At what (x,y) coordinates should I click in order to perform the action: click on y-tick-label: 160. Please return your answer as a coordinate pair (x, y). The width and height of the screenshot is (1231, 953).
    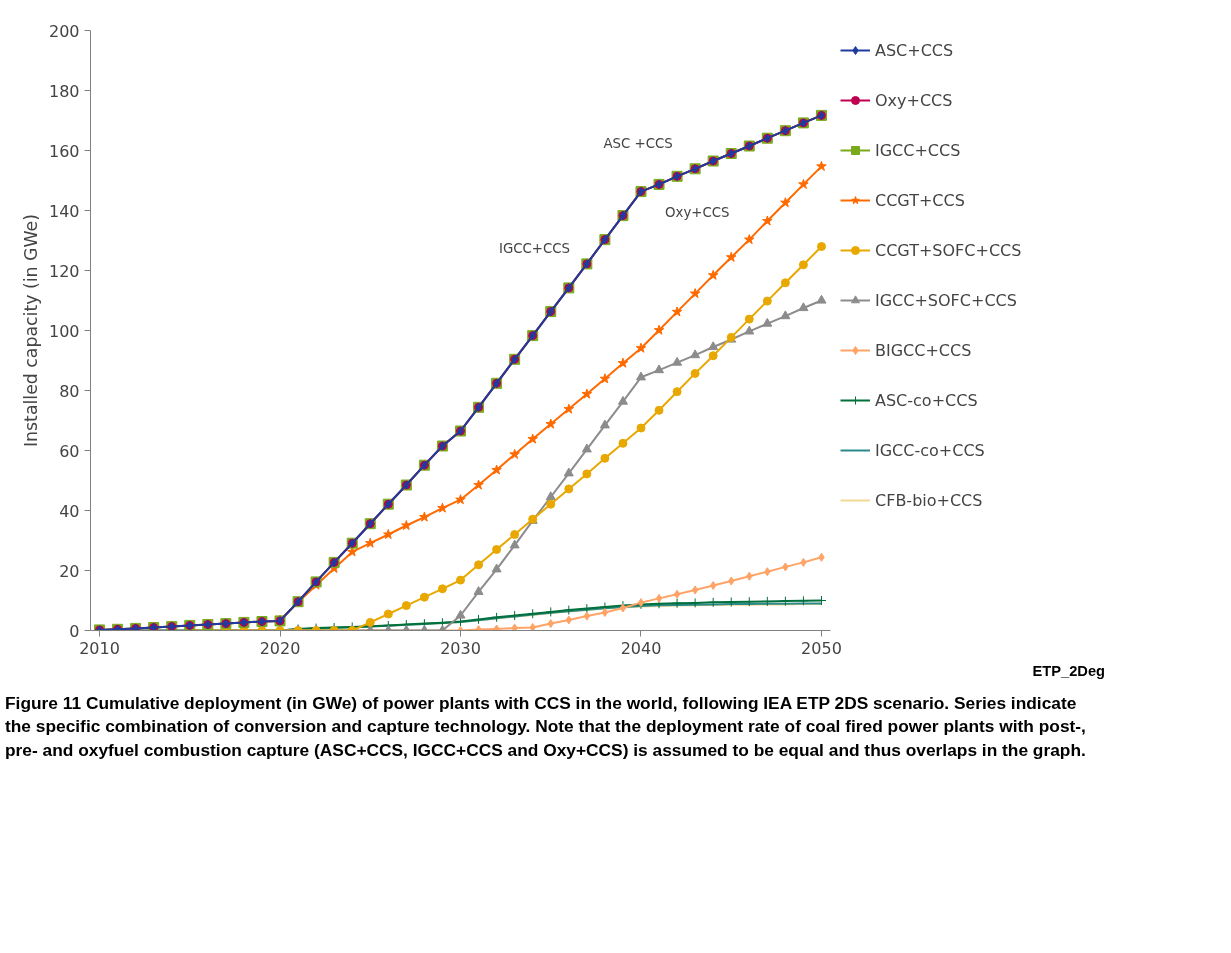
    Looking at the image, I should click on (64, 151).